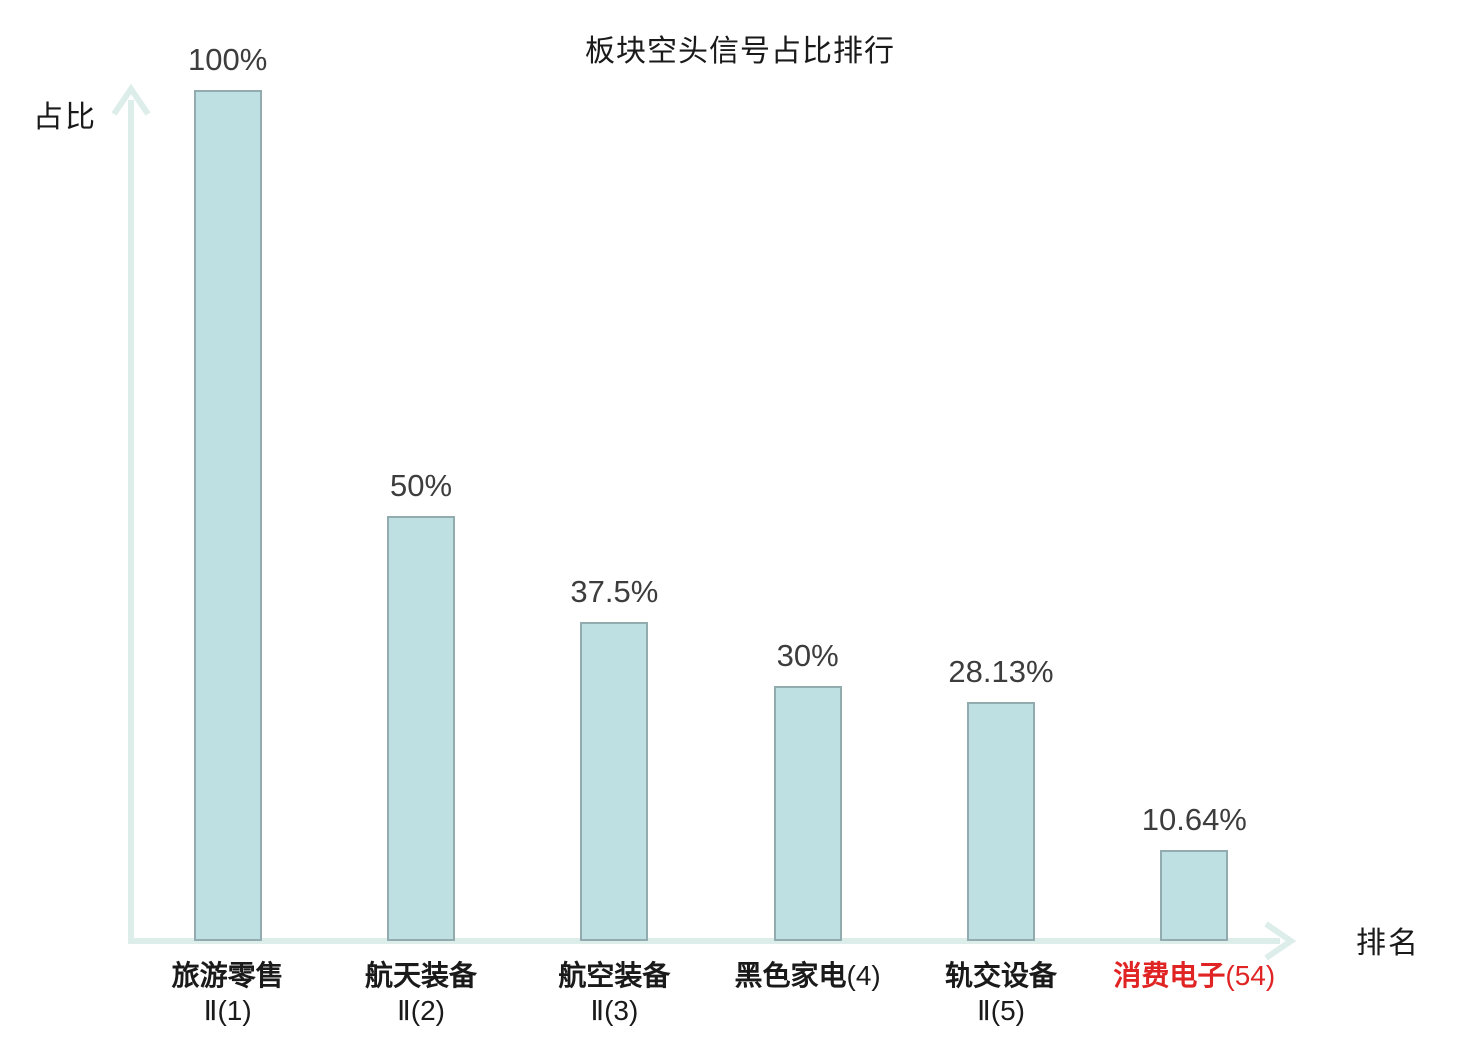 This screenshot has height=1040, width=1480. Describe the element at coordinates (1194, 515) in the screenshot. I see `bar-group: 10.64%` at that location.